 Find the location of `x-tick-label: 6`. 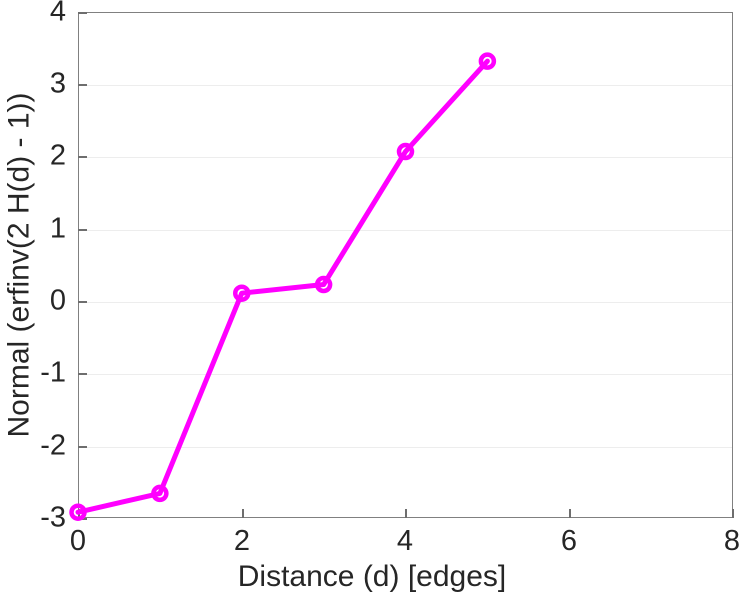

x-tick-label: 6 is located at coordinates (569, 541).